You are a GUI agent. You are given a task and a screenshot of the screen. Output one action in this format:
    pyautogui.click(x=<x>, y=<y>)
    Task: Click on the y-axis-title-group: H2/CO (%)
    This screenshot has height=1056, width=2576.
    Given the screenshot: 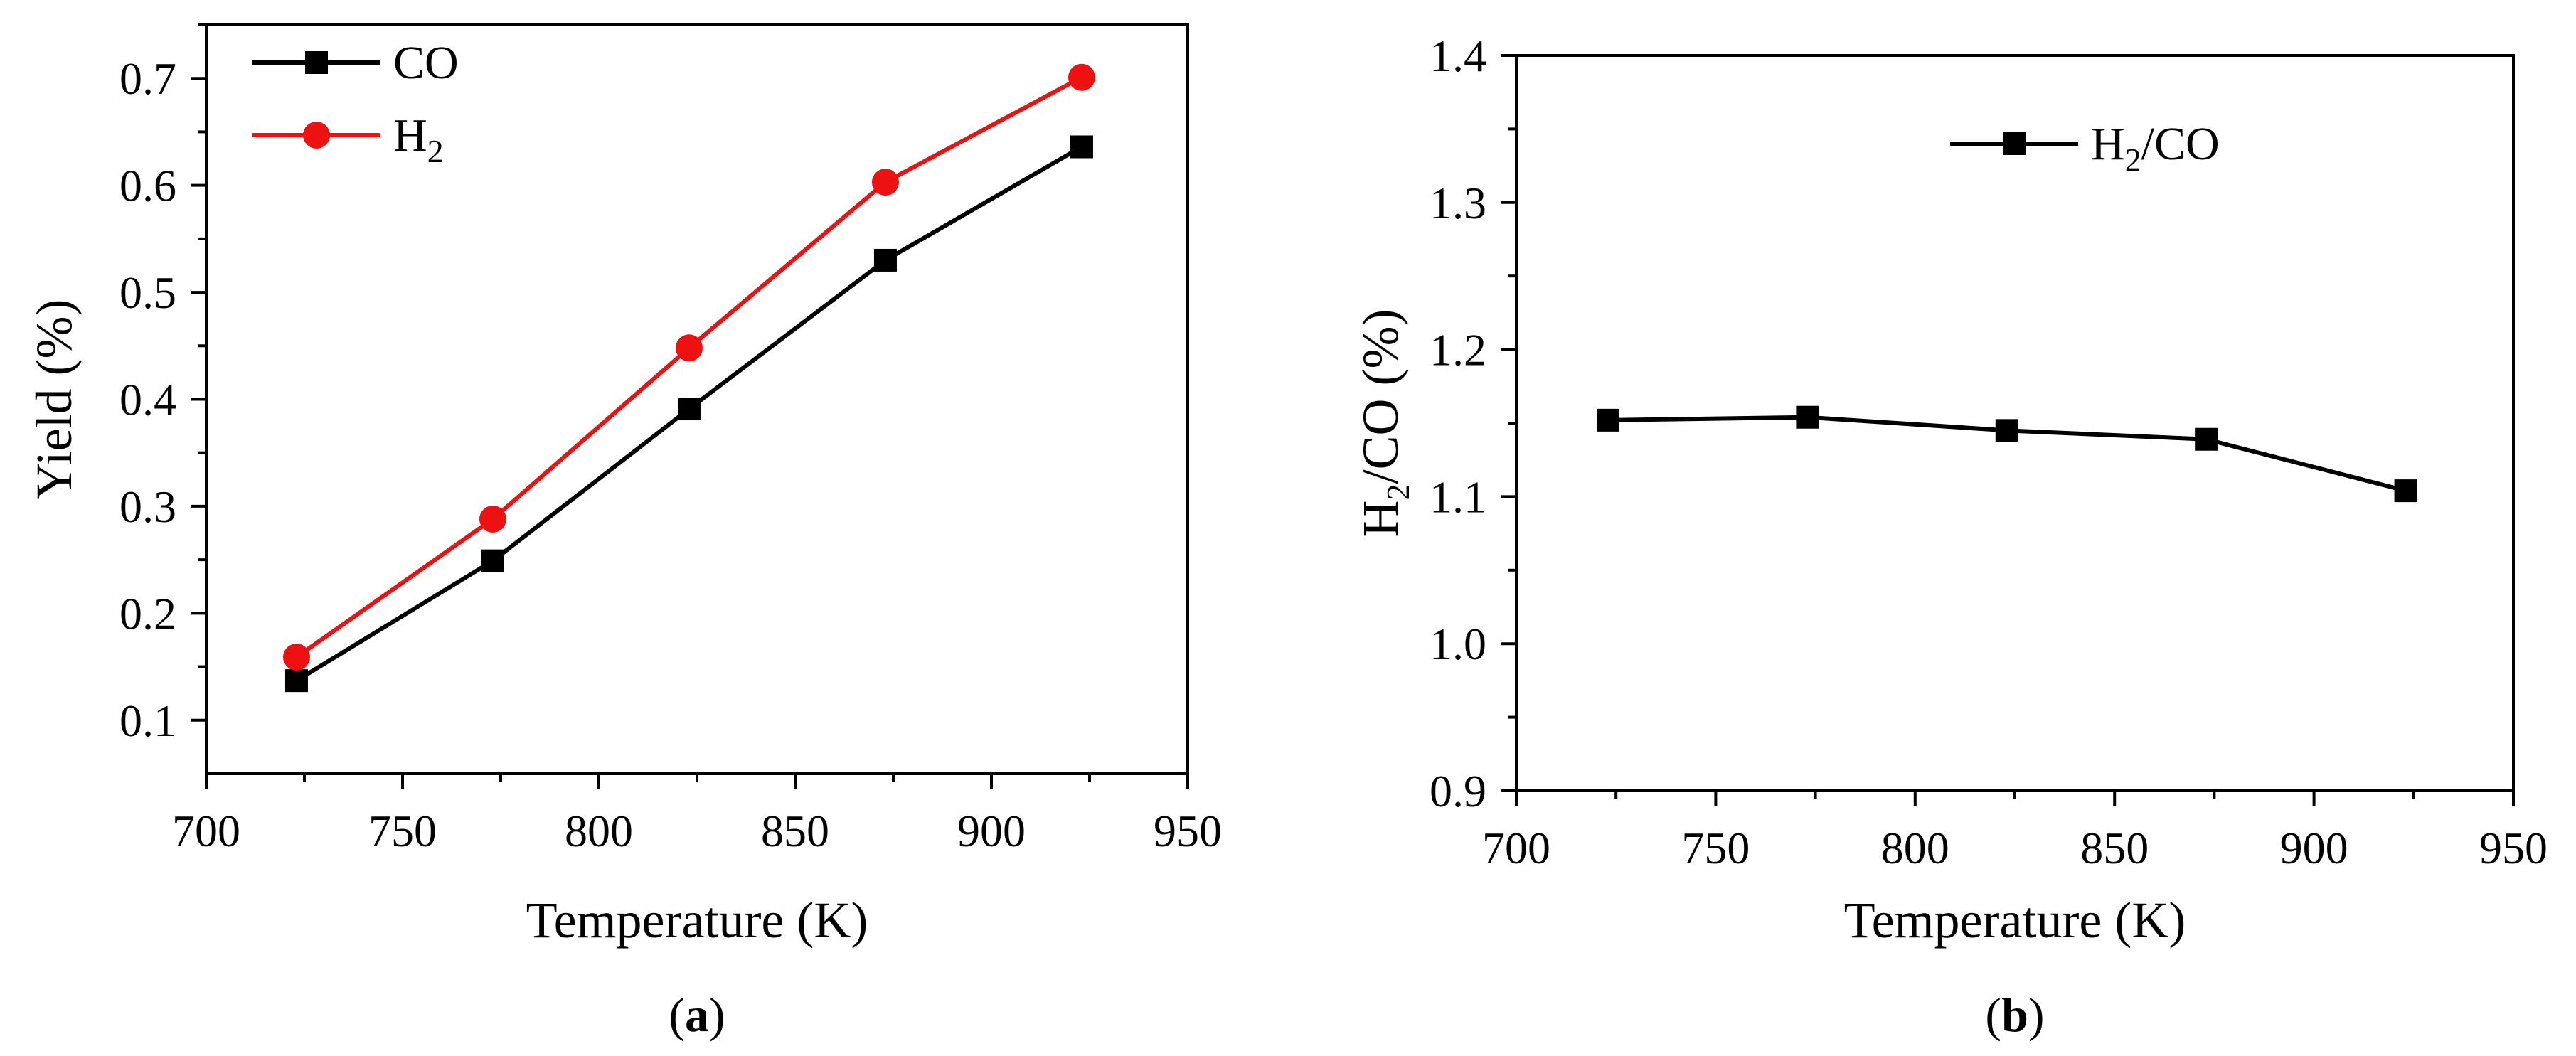 What is the action you would take?
    pyautogui.click(x=1384, y=423)
    